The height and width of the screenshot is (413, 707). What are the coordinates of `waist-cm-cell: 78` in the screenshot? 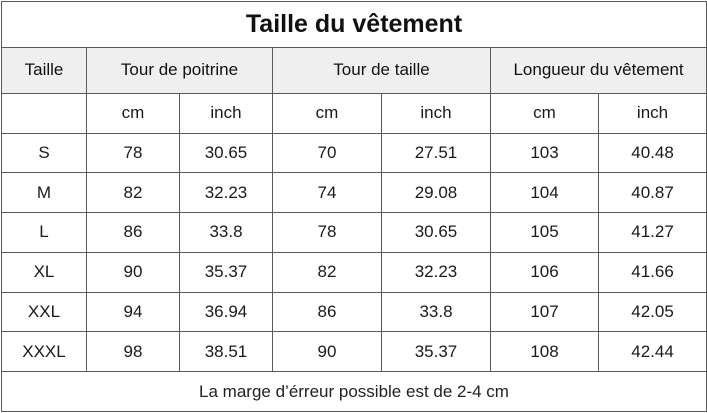 It's located at (327, 232).